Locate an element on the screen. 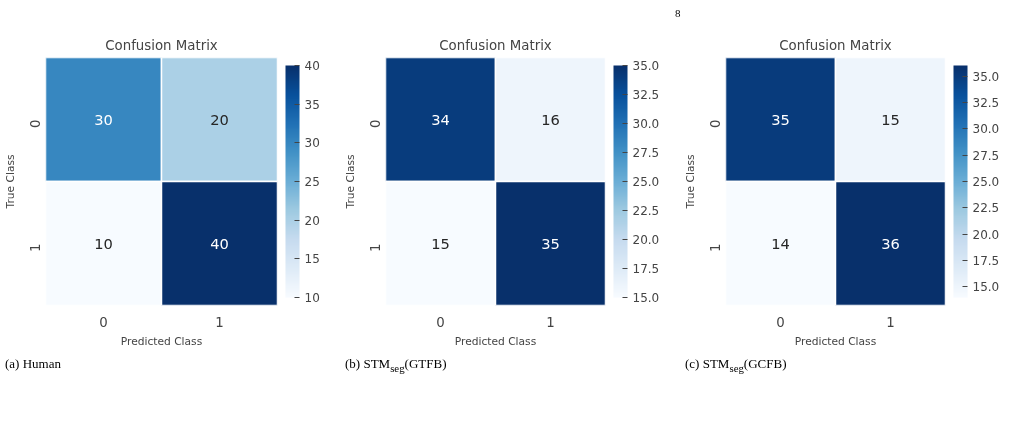 The image size is (1024, 430). text: (a) Human is located at coordinates (33, 364).